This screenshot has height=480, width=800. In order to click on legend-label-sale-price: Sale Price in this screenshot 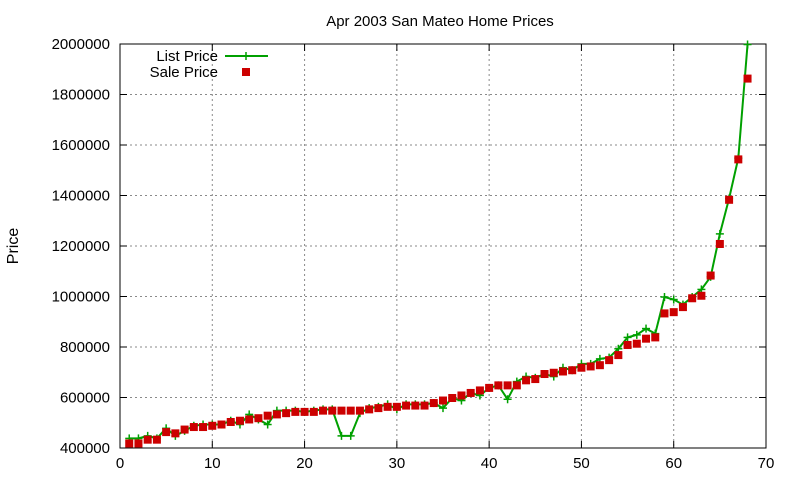, I will do `click(184, 72)`.